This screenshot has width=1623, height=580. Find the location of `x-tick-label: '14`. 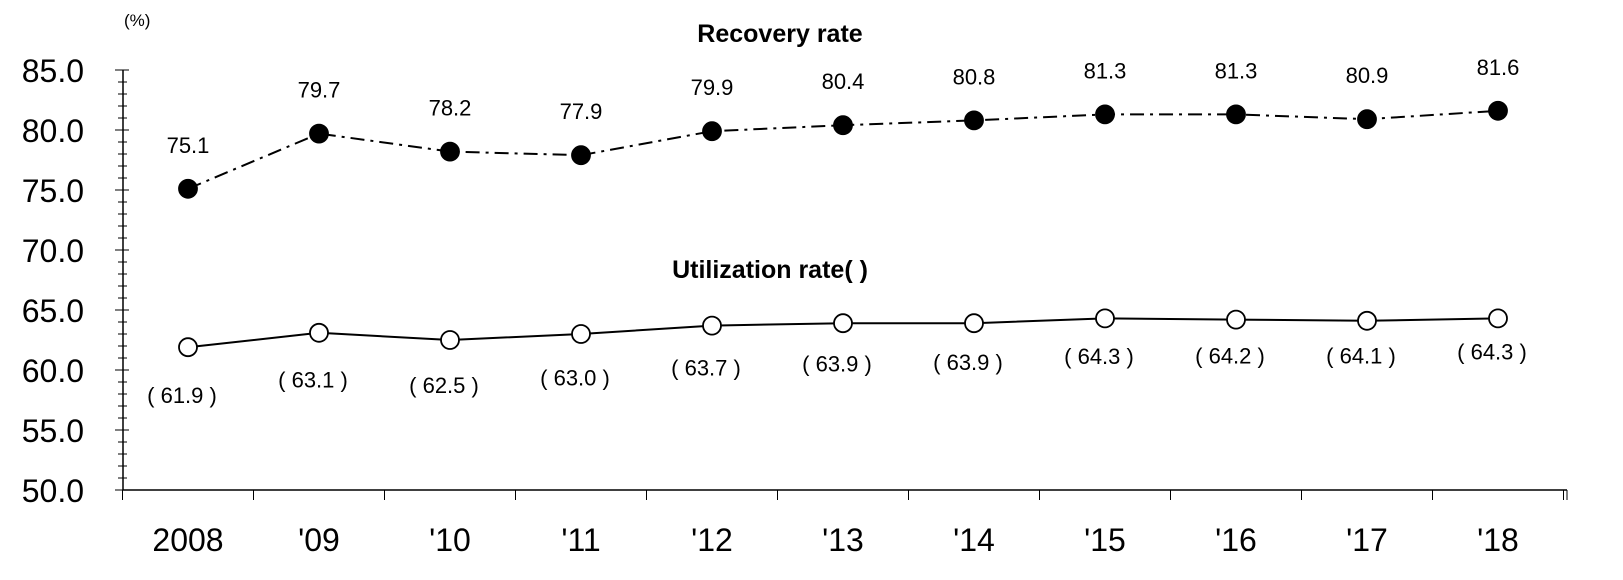

x-tick-label: '14 is located at coordinates (974, 540).